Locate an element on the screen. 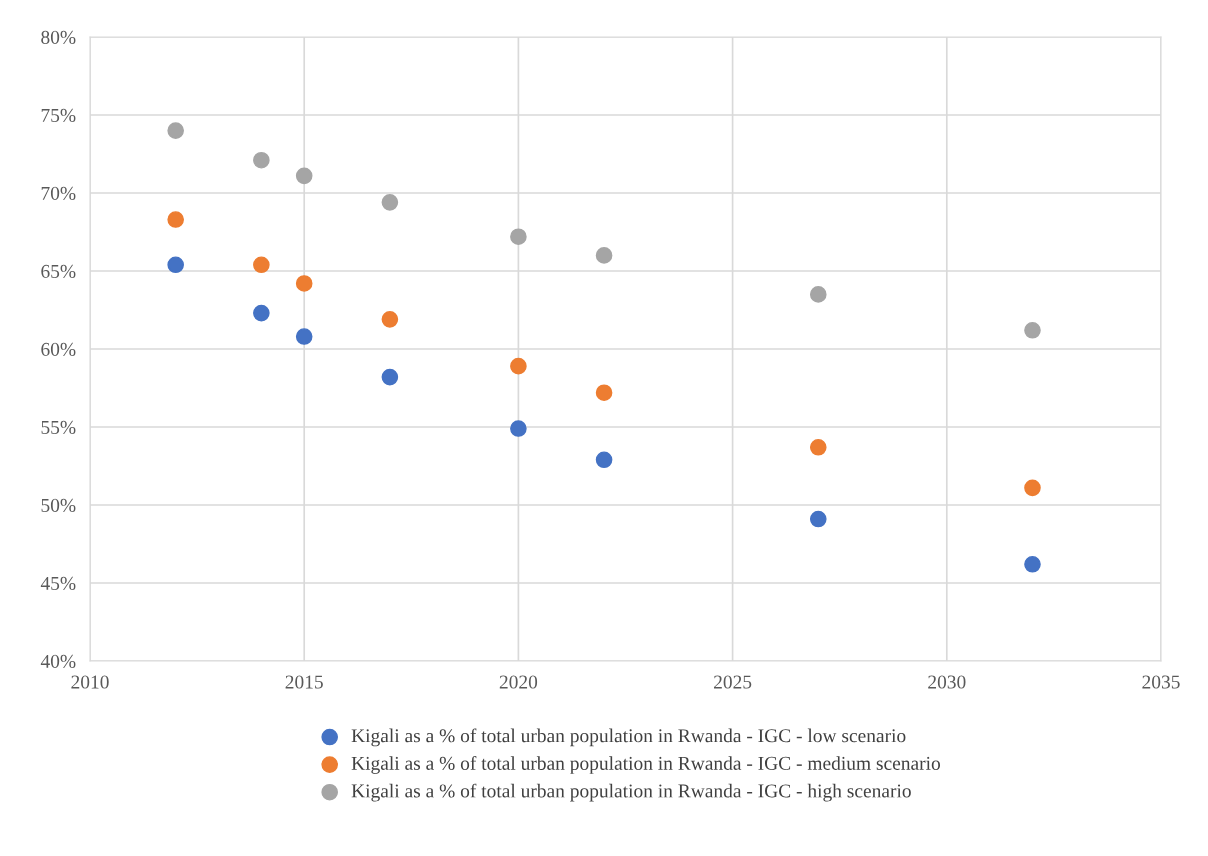 The image size is (1208, 856). x-tick-label: 2020 is located at coordinates (518, 682).